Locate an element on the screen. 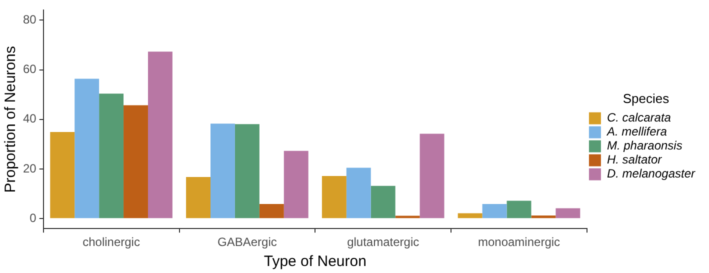  legend-title: Species is located at coordinates (646, 98).